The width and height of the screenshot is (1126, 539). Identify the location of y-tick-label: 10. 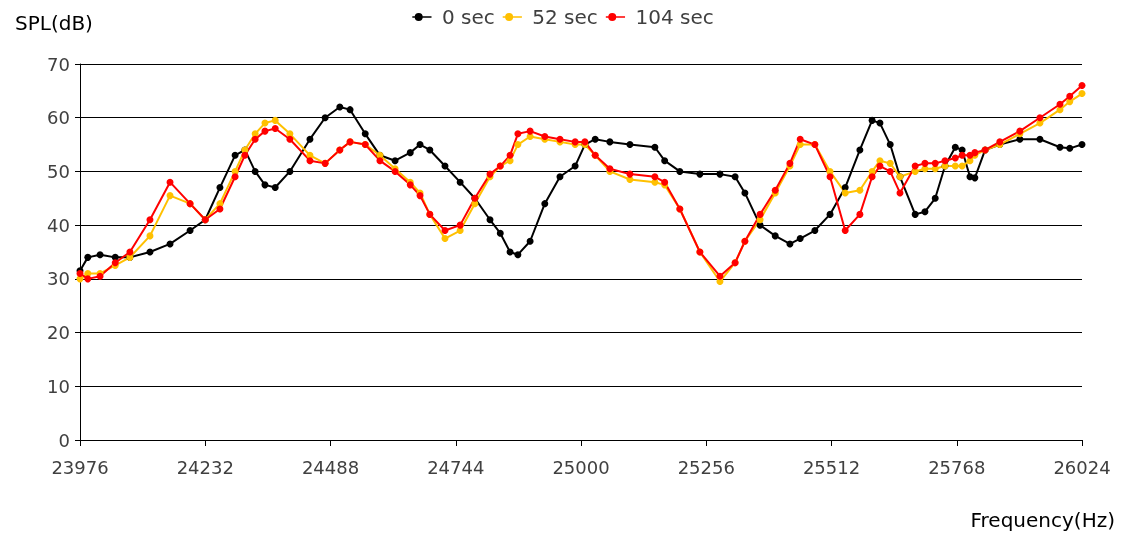
(58, 386).